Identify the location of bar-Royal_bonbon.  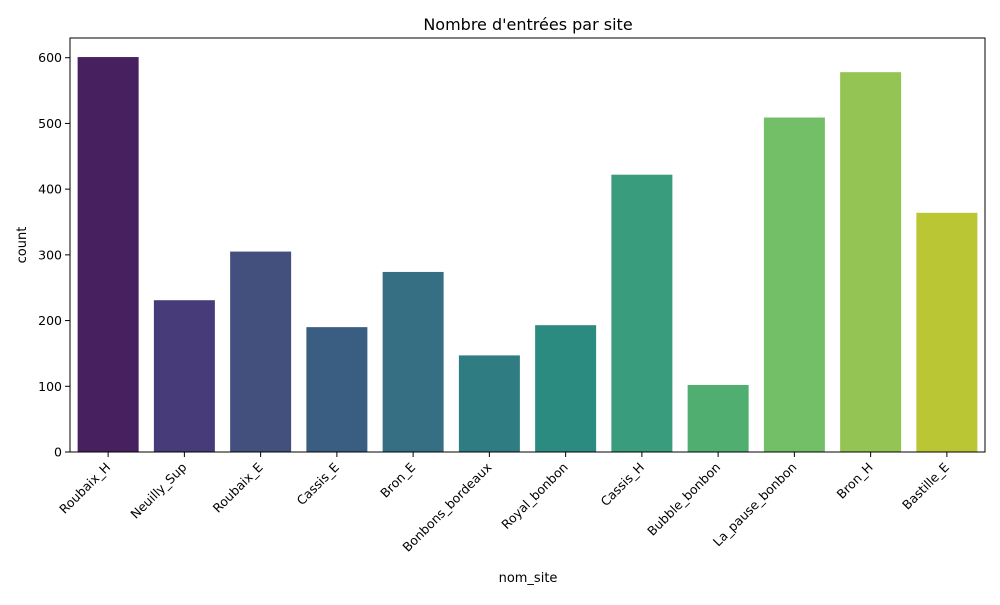
(566, 388).